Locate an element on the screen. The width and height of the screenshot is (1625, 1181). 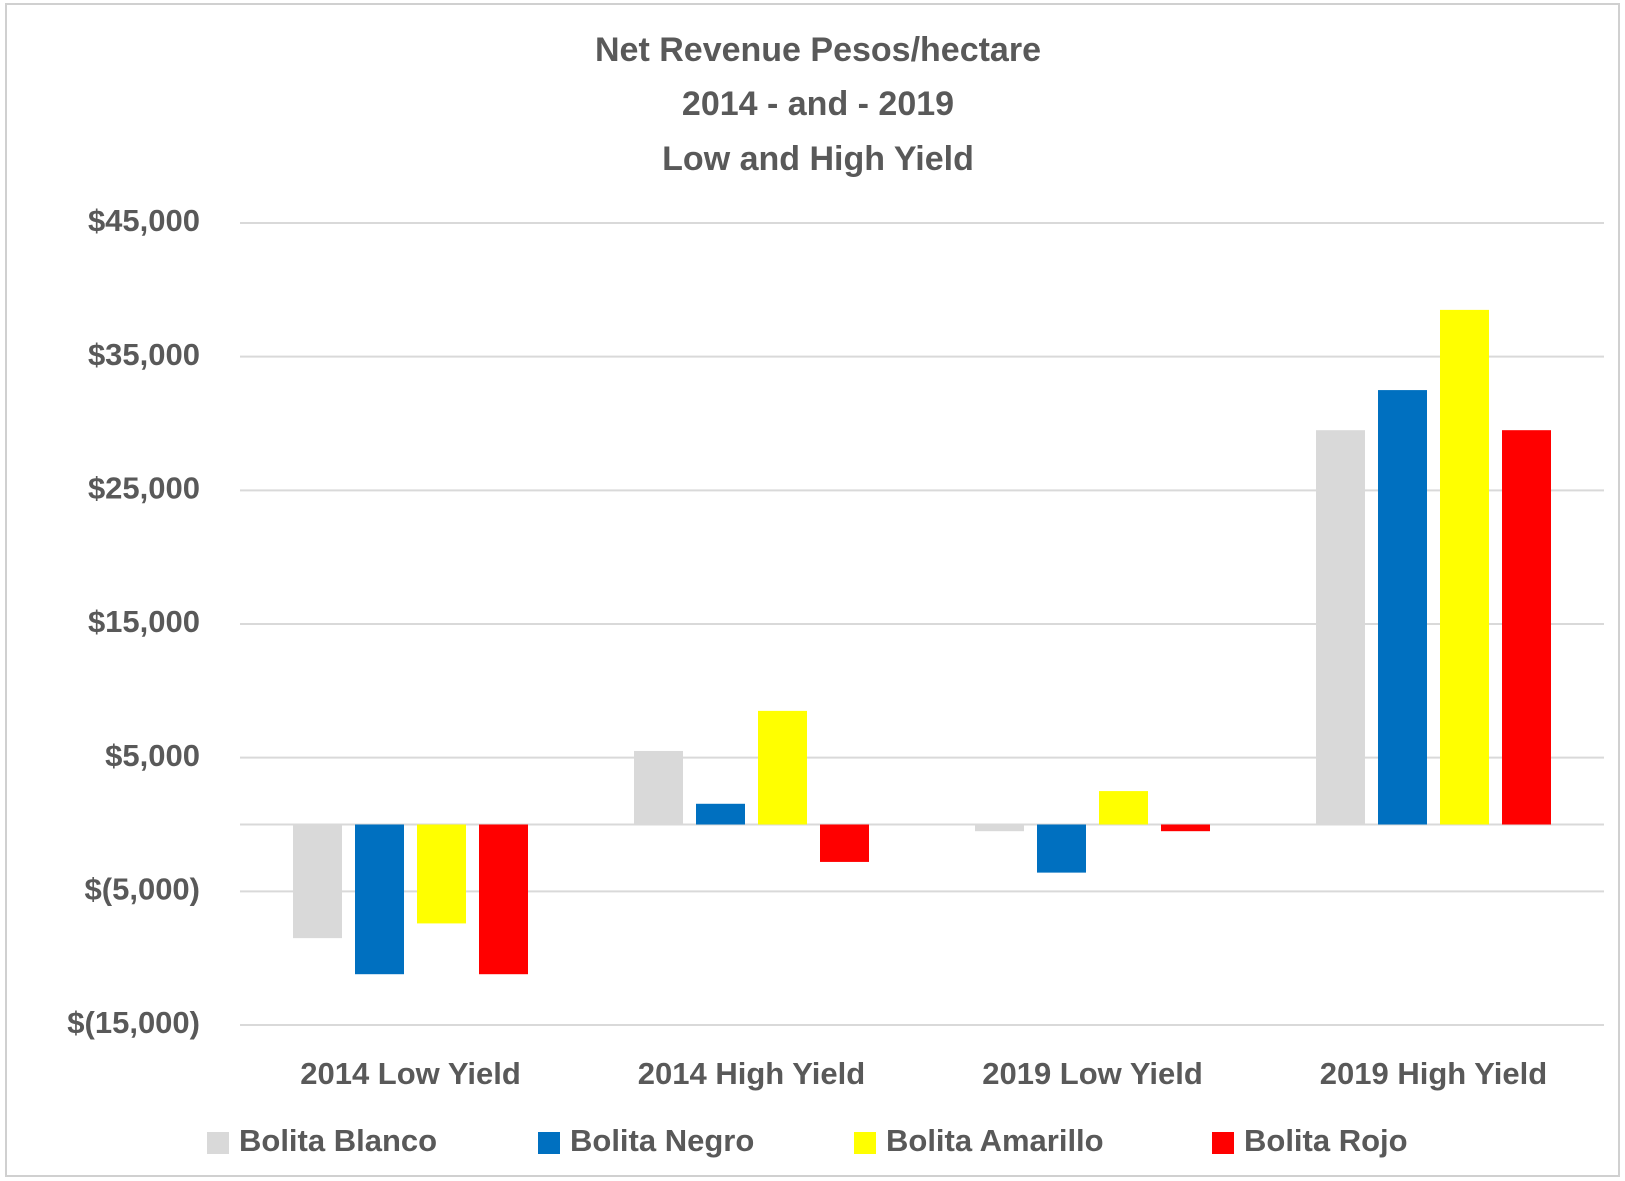
y-tick-label: $45,000 is located at coordinates (144, 220).